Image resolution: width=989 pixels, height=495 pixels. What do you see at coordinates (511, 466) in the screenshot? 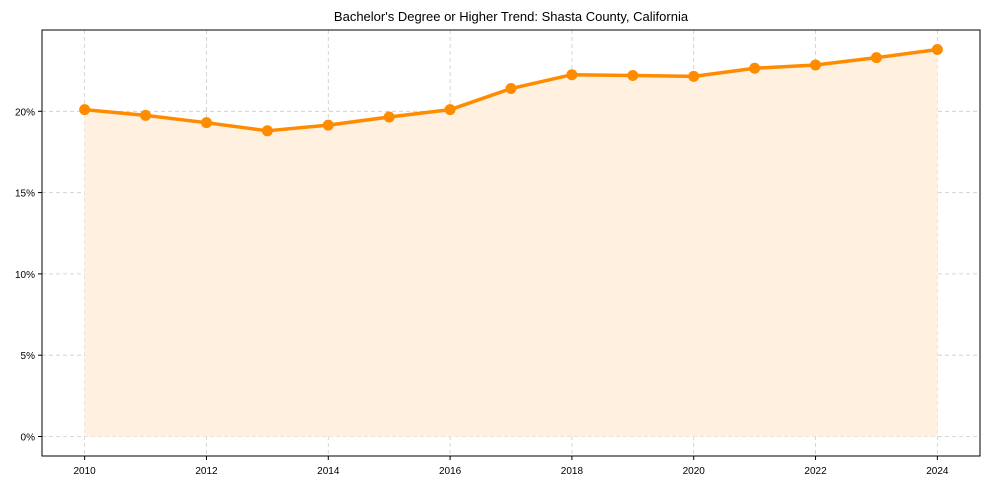
I see `x-axis: 2010 2012 2014 2016 2018 2020 2022 2024` at bounding box center [511, 466].